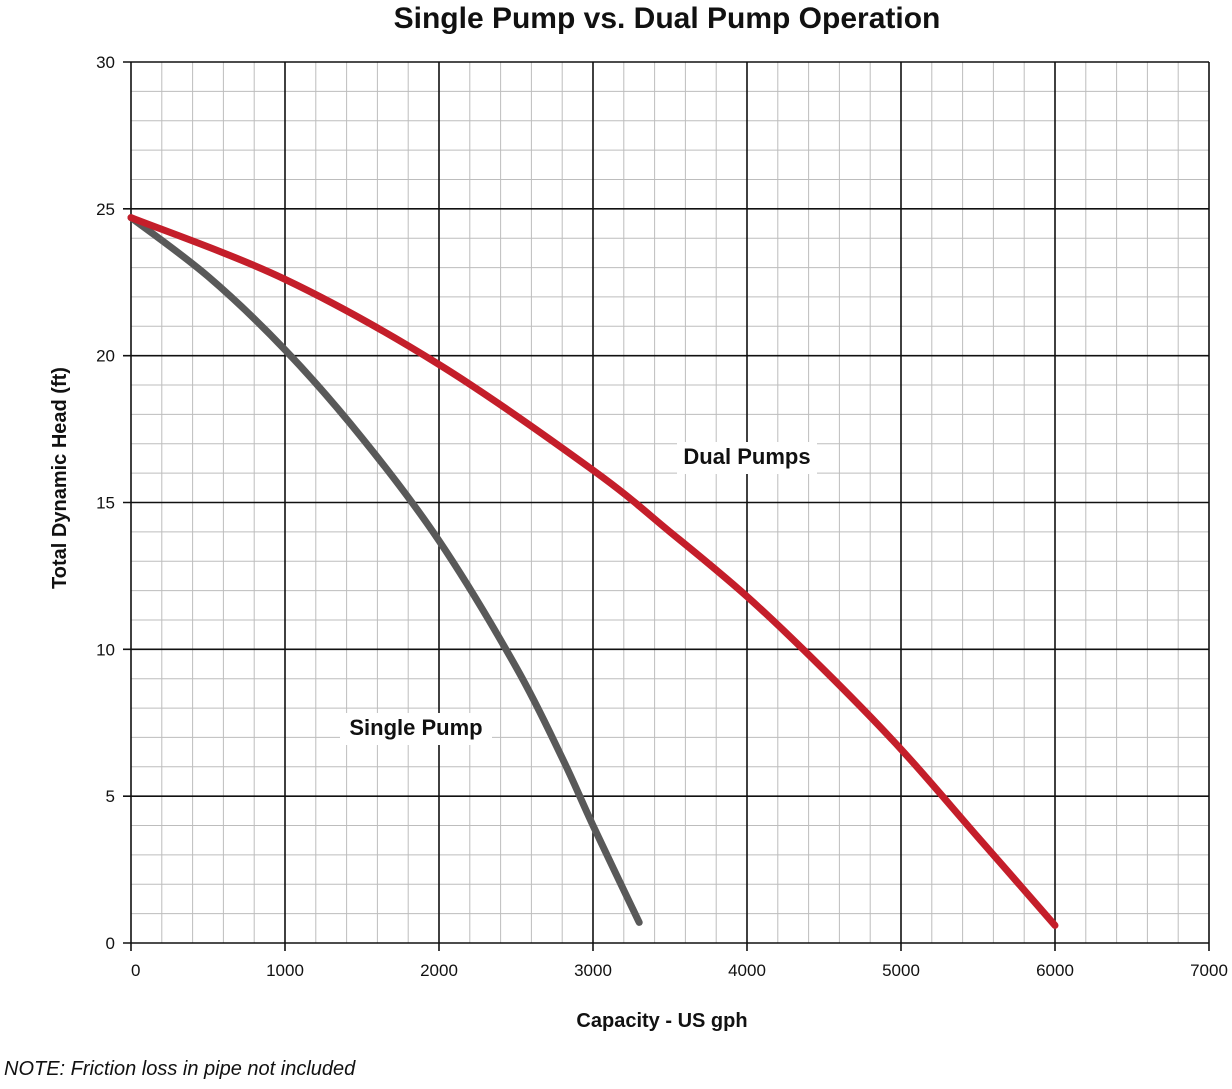  I want to click on x-tick-label: 6000, so click(1055, 970).